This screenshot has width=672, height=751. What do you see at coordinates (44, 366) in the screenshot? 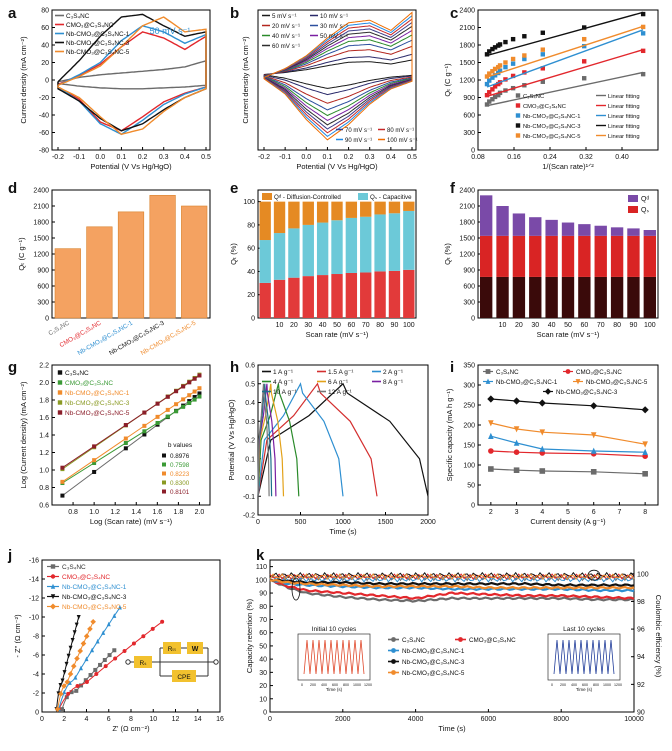
I see `y-tick-label: 2.2` at bounding box center [44, 366].